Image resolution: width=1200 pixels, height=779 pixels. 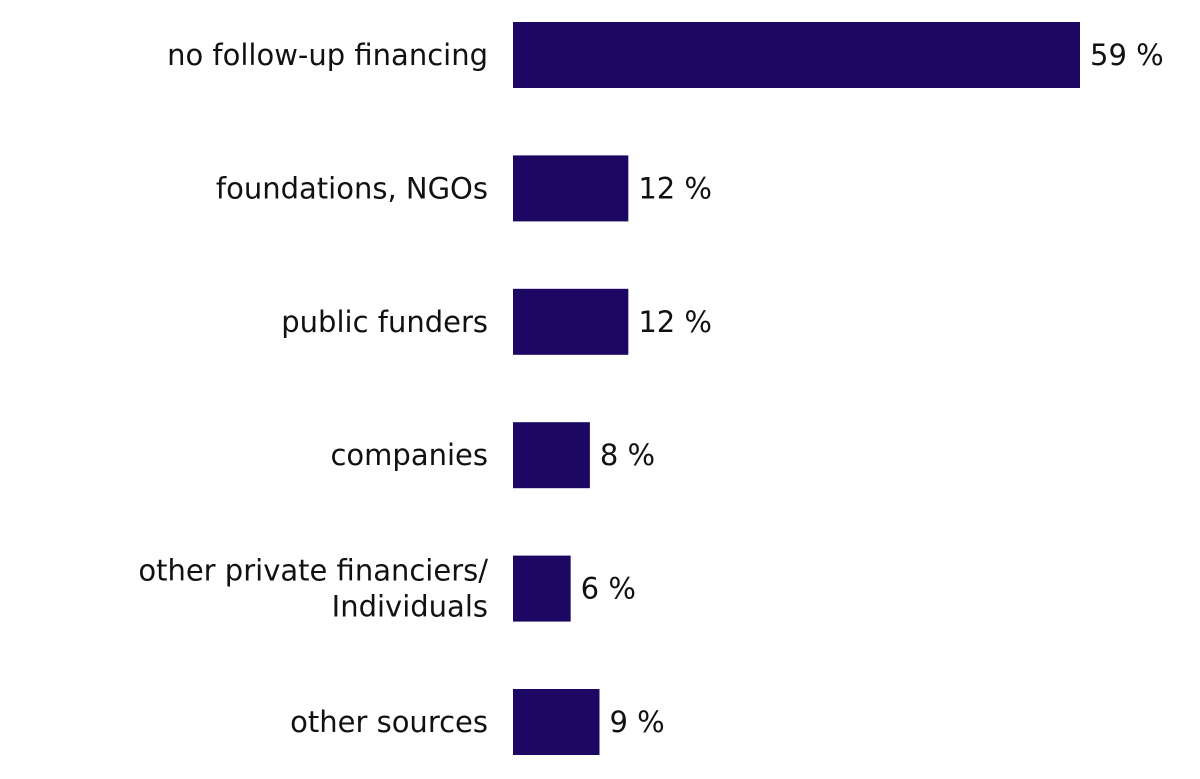 What do you see at coordinates (352, 188) in the screenshot?
I see `category-label: foundations, NGOs` at bounding box center [352, 188].